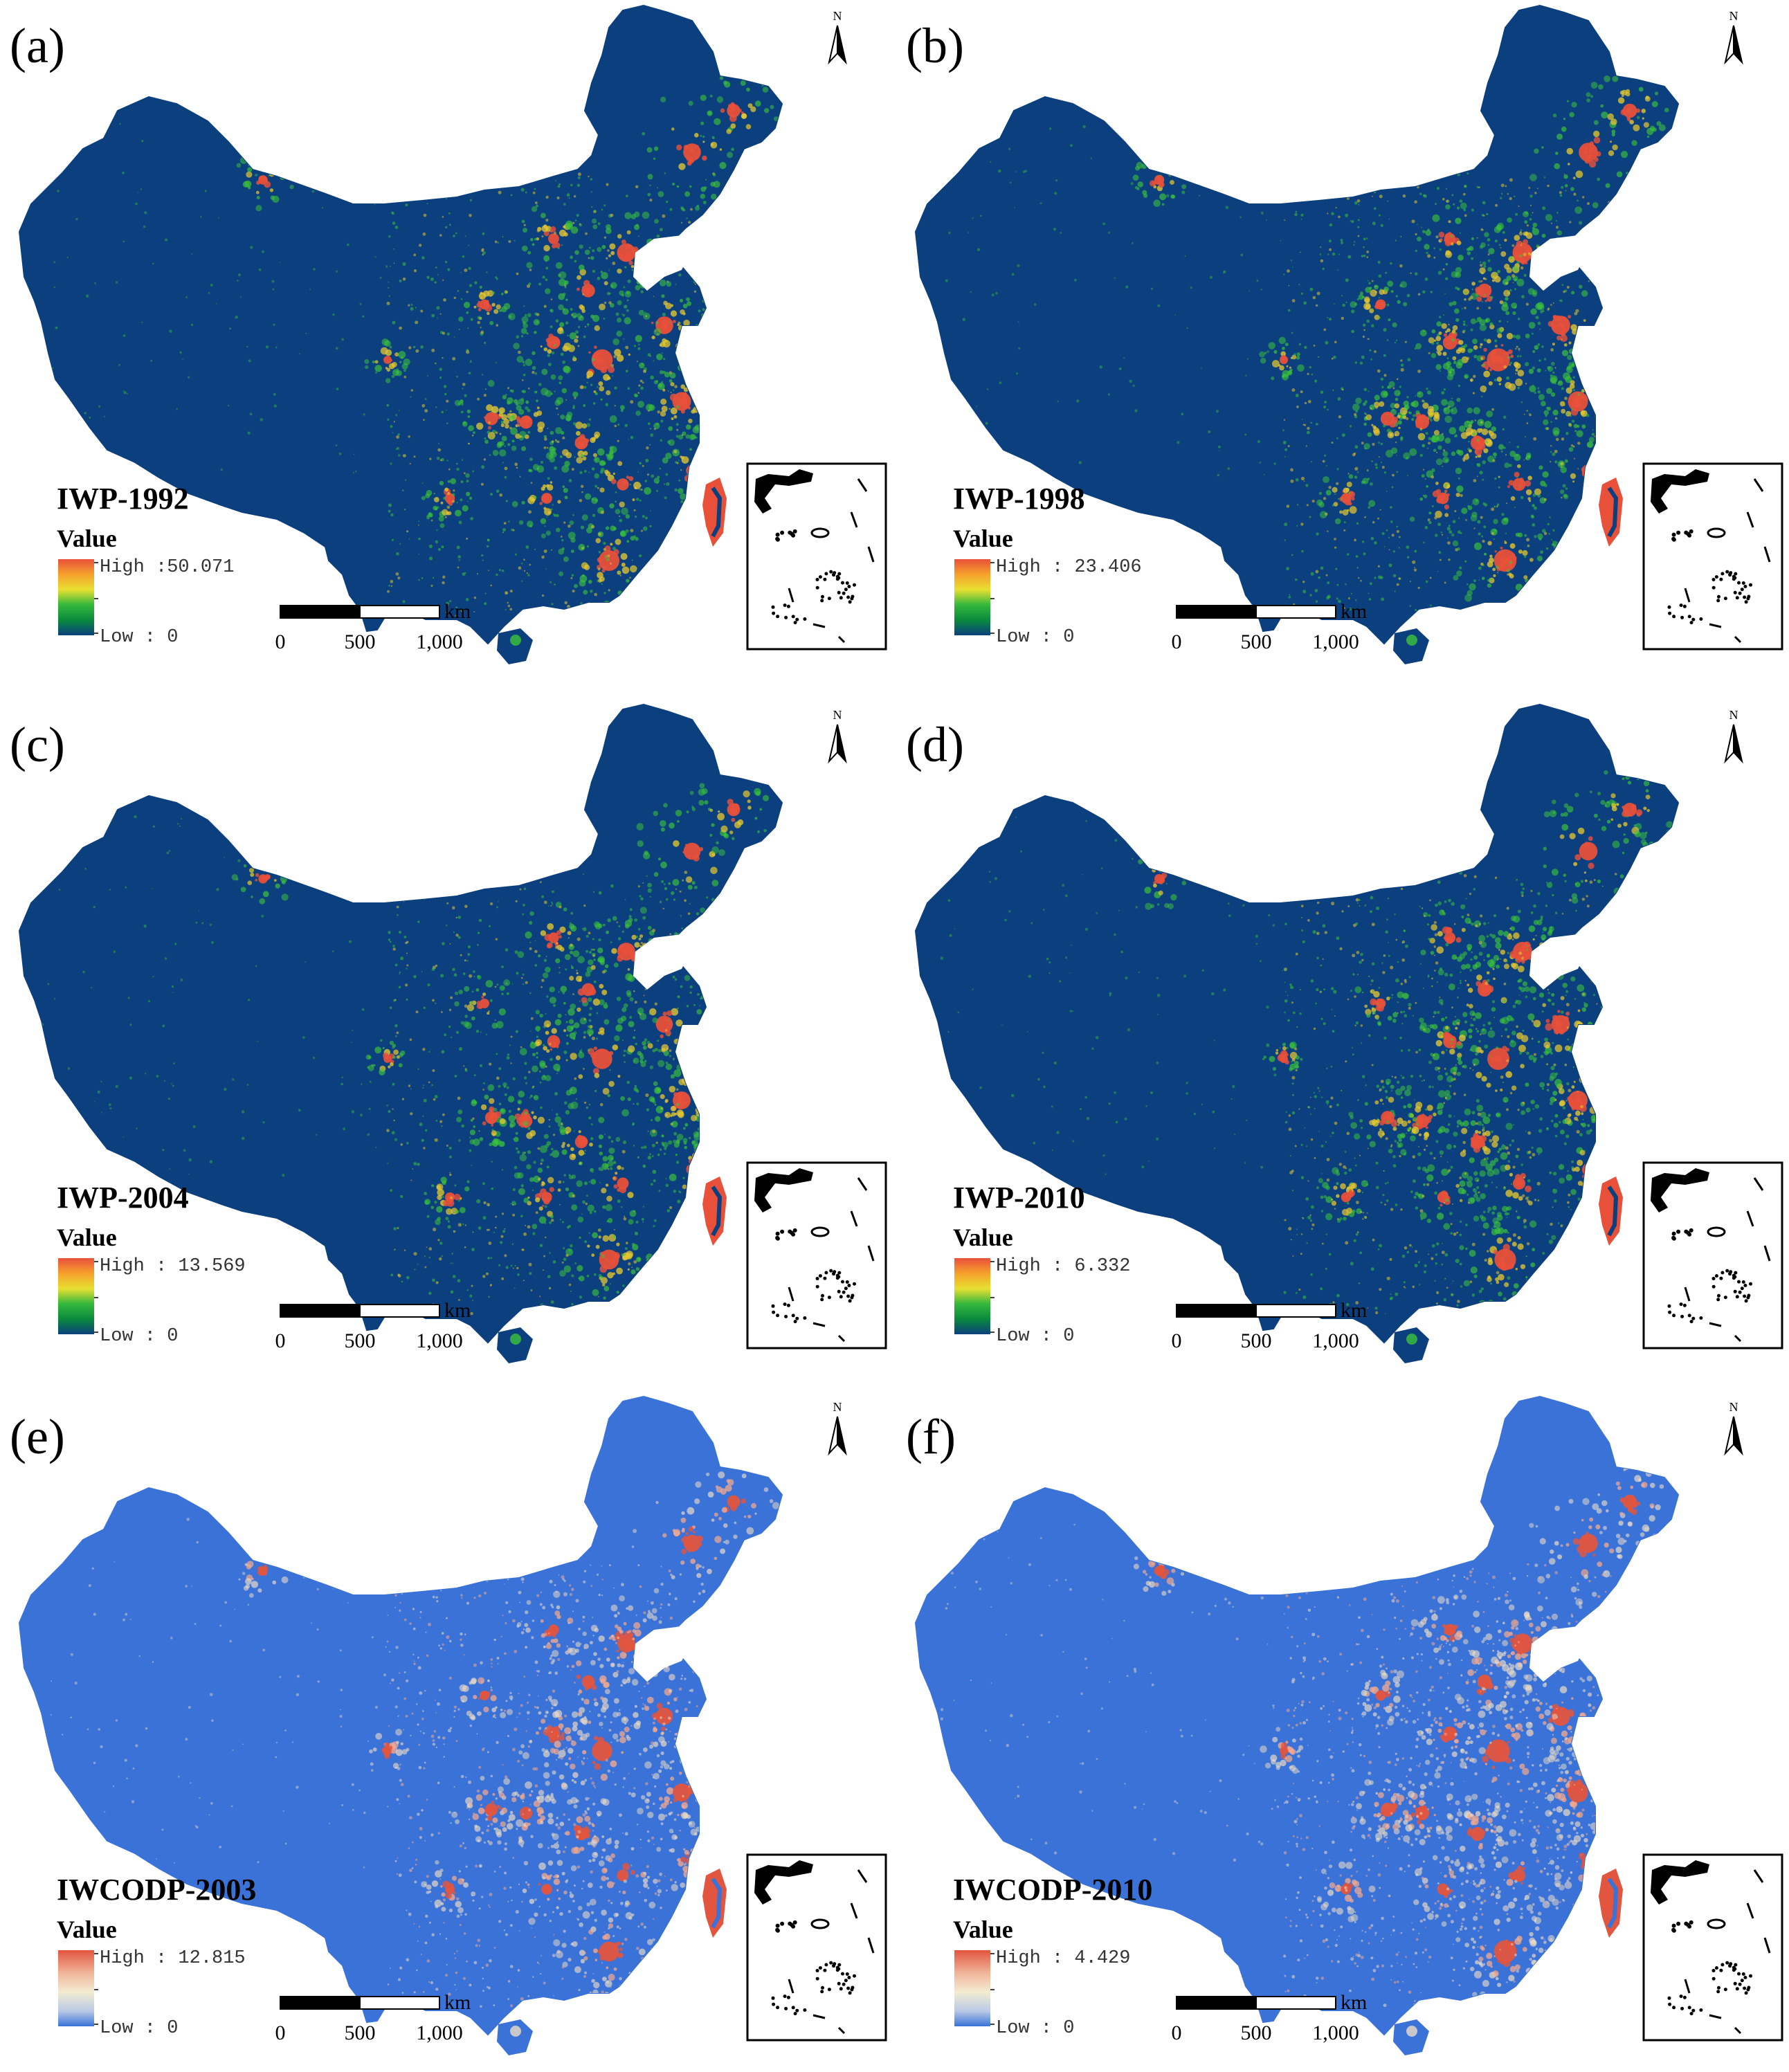 The width and height of the screenshot is (1789, 2072). What do you see at coordinates (1063, 1958) in the screenshot?
I see `legend-high-label: High : 4.429` at bounding box center [1063, 1958].